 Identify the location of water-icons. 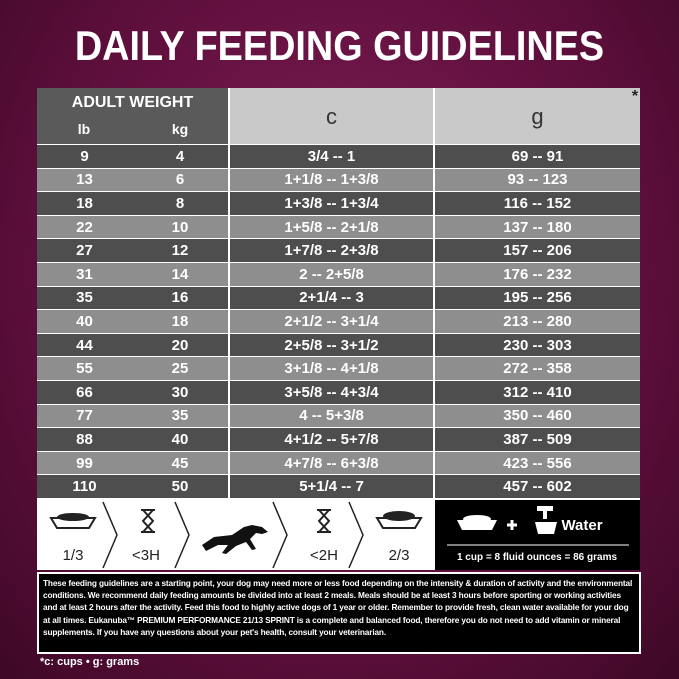
(507, 520).